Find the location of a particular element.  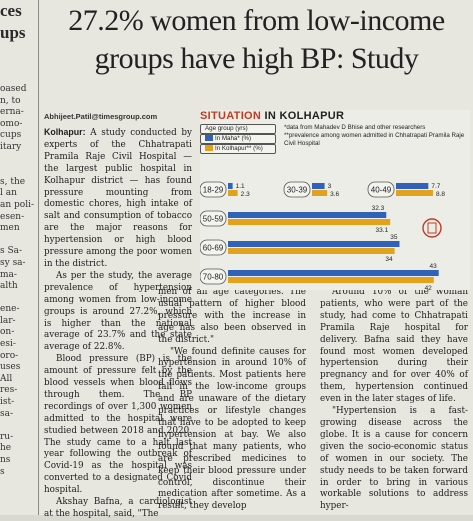

category-label: 70-80 is located at coordinates (213, 277).